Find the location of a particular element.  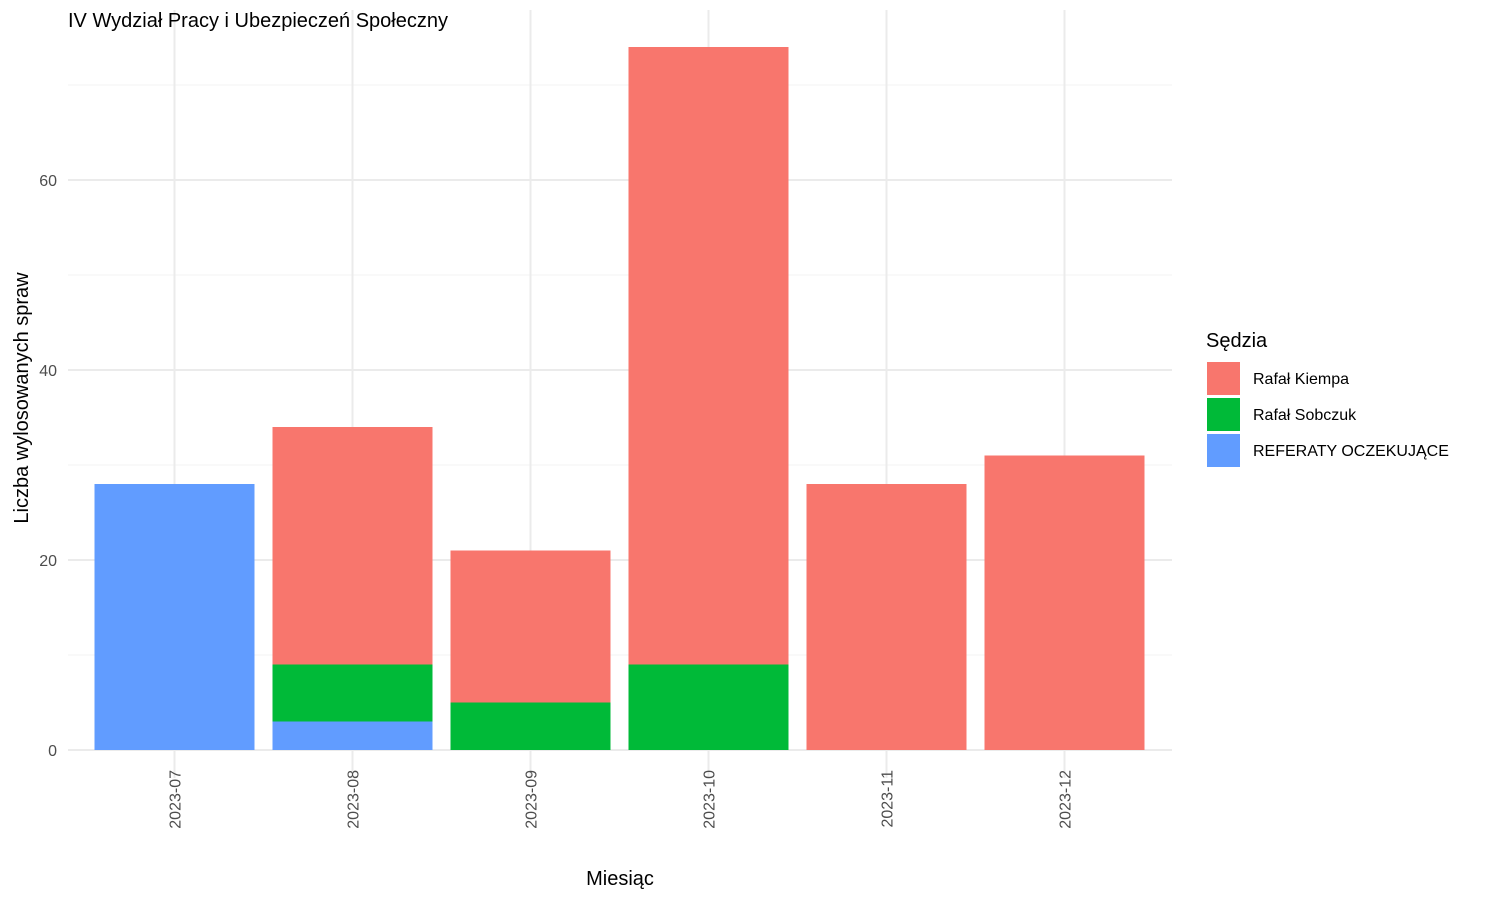

x-tick-label: 2023-08 is located at coordinates (354, 799).